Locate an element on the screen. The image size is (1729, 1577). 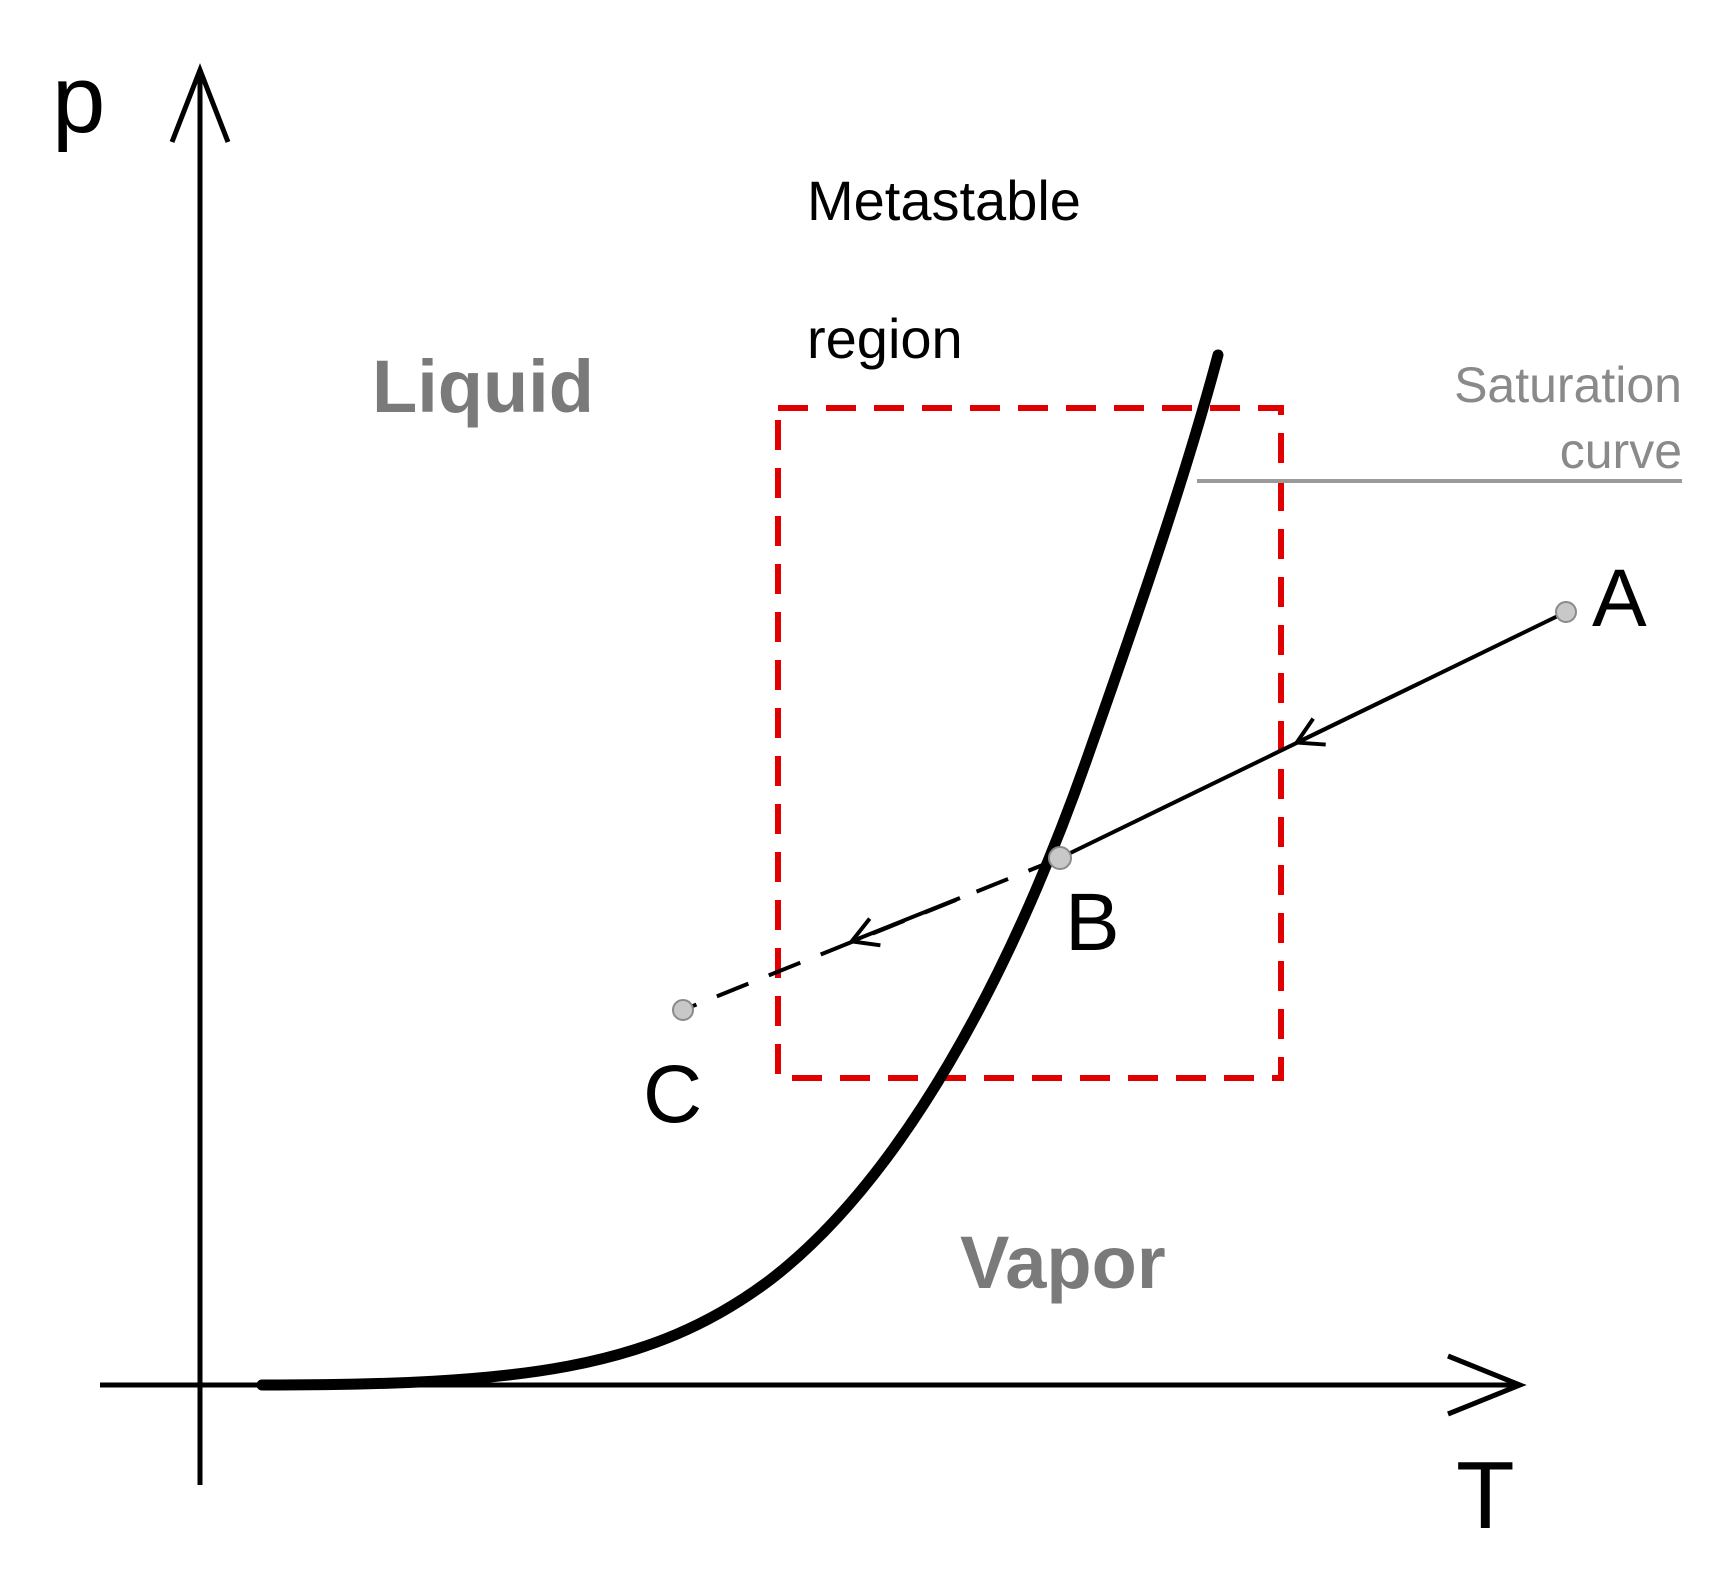
saturation-label-line1: Saturation is located at coordinates (1568, 385).